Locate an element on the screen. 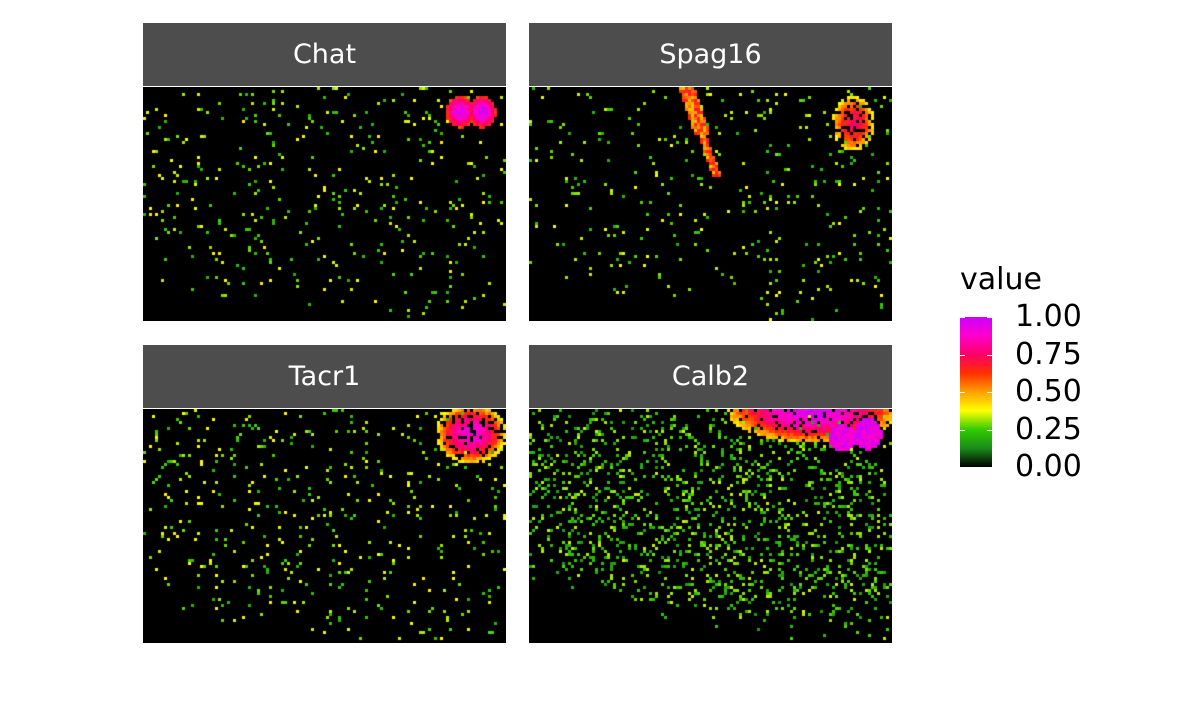 The image size is (1200, 720). facet-title: Tacr1 is located at coordinates (324, 376).